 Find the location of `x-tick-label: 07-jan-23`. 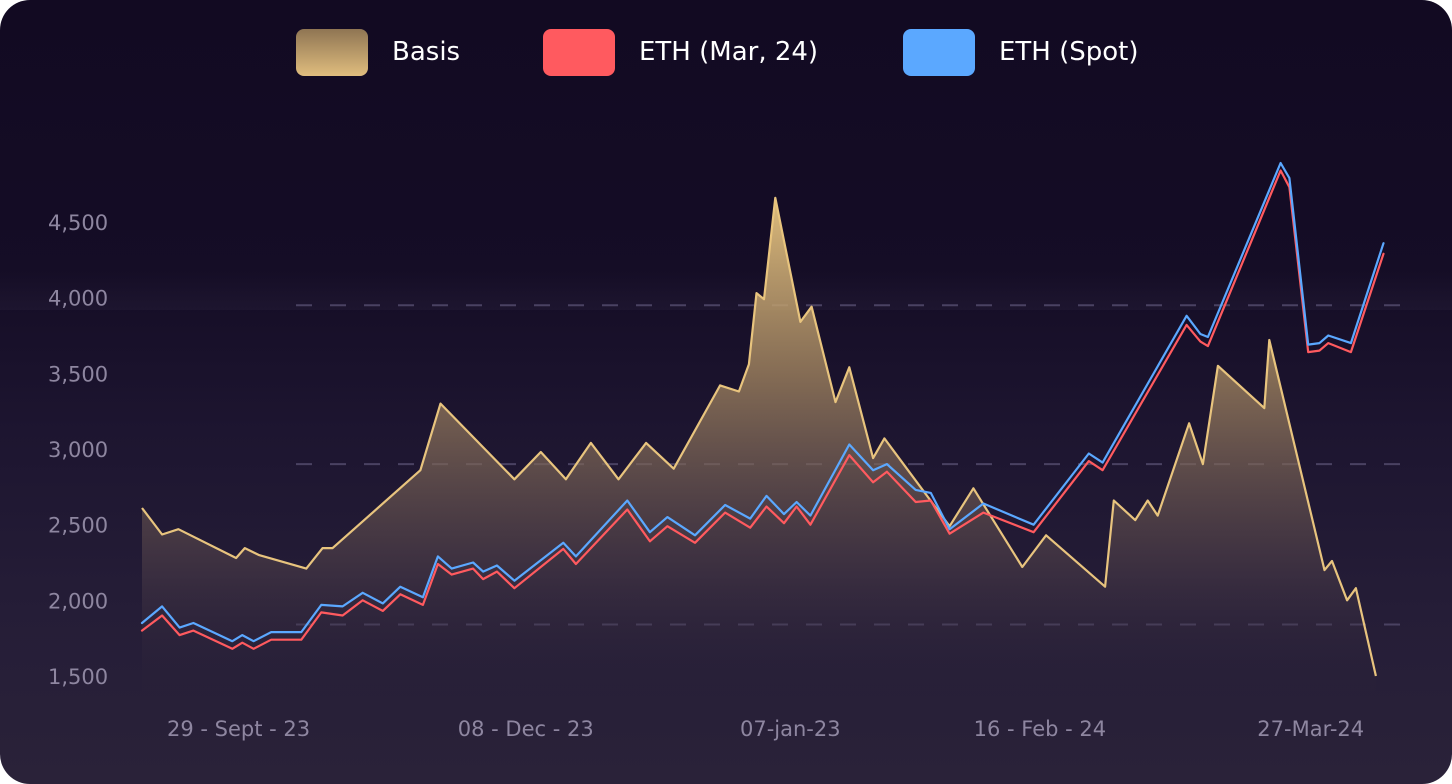

x-tick-label: 07-jan-23 is located at coordinates (790, 729).